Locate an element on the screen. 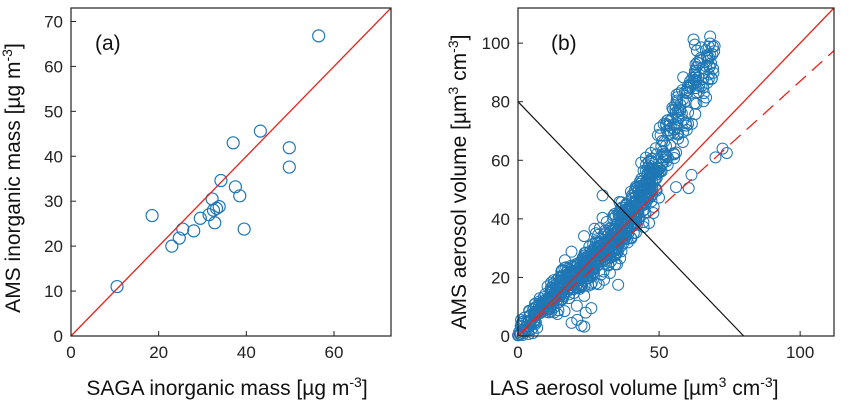 This screenshot has width=850, height=408. panel-b-y-axis-label: AMS aerosol volume [µm3 cm-3] is located at coordinates (458, 182).